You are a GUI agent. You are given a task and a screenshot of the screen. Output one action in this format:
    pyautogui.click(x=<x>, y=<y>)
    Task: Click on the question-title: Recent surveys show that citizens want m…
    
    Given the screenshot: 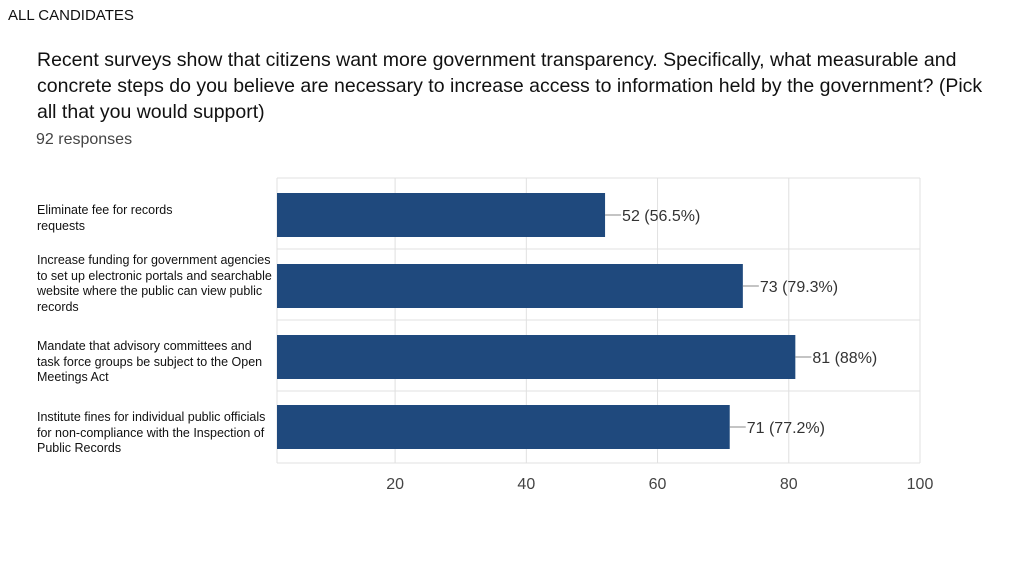 What is the action you would take?
    pyautogui.click(x=510, y=86)
    